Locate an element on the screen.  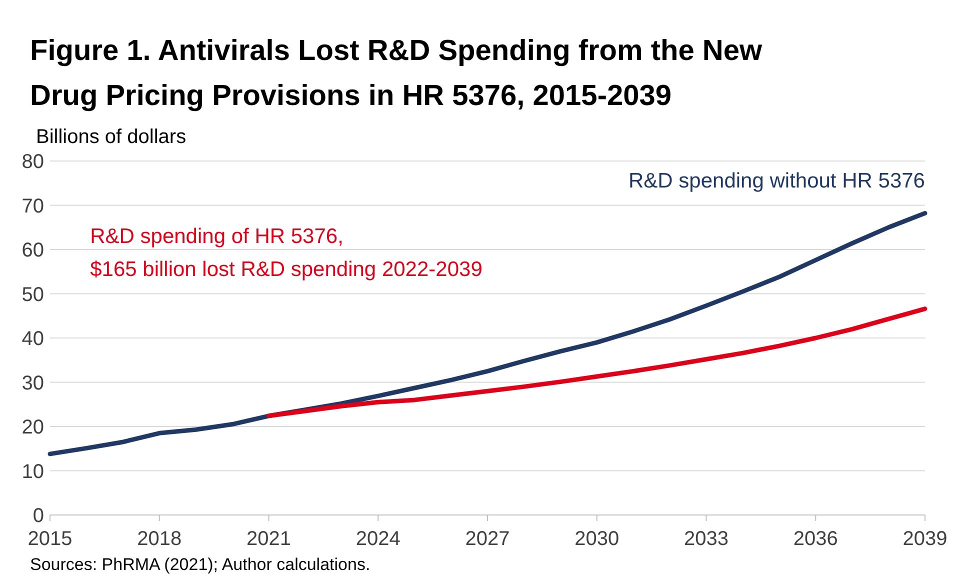
y-tick-label: 30 is located at coordinates (33, 383).